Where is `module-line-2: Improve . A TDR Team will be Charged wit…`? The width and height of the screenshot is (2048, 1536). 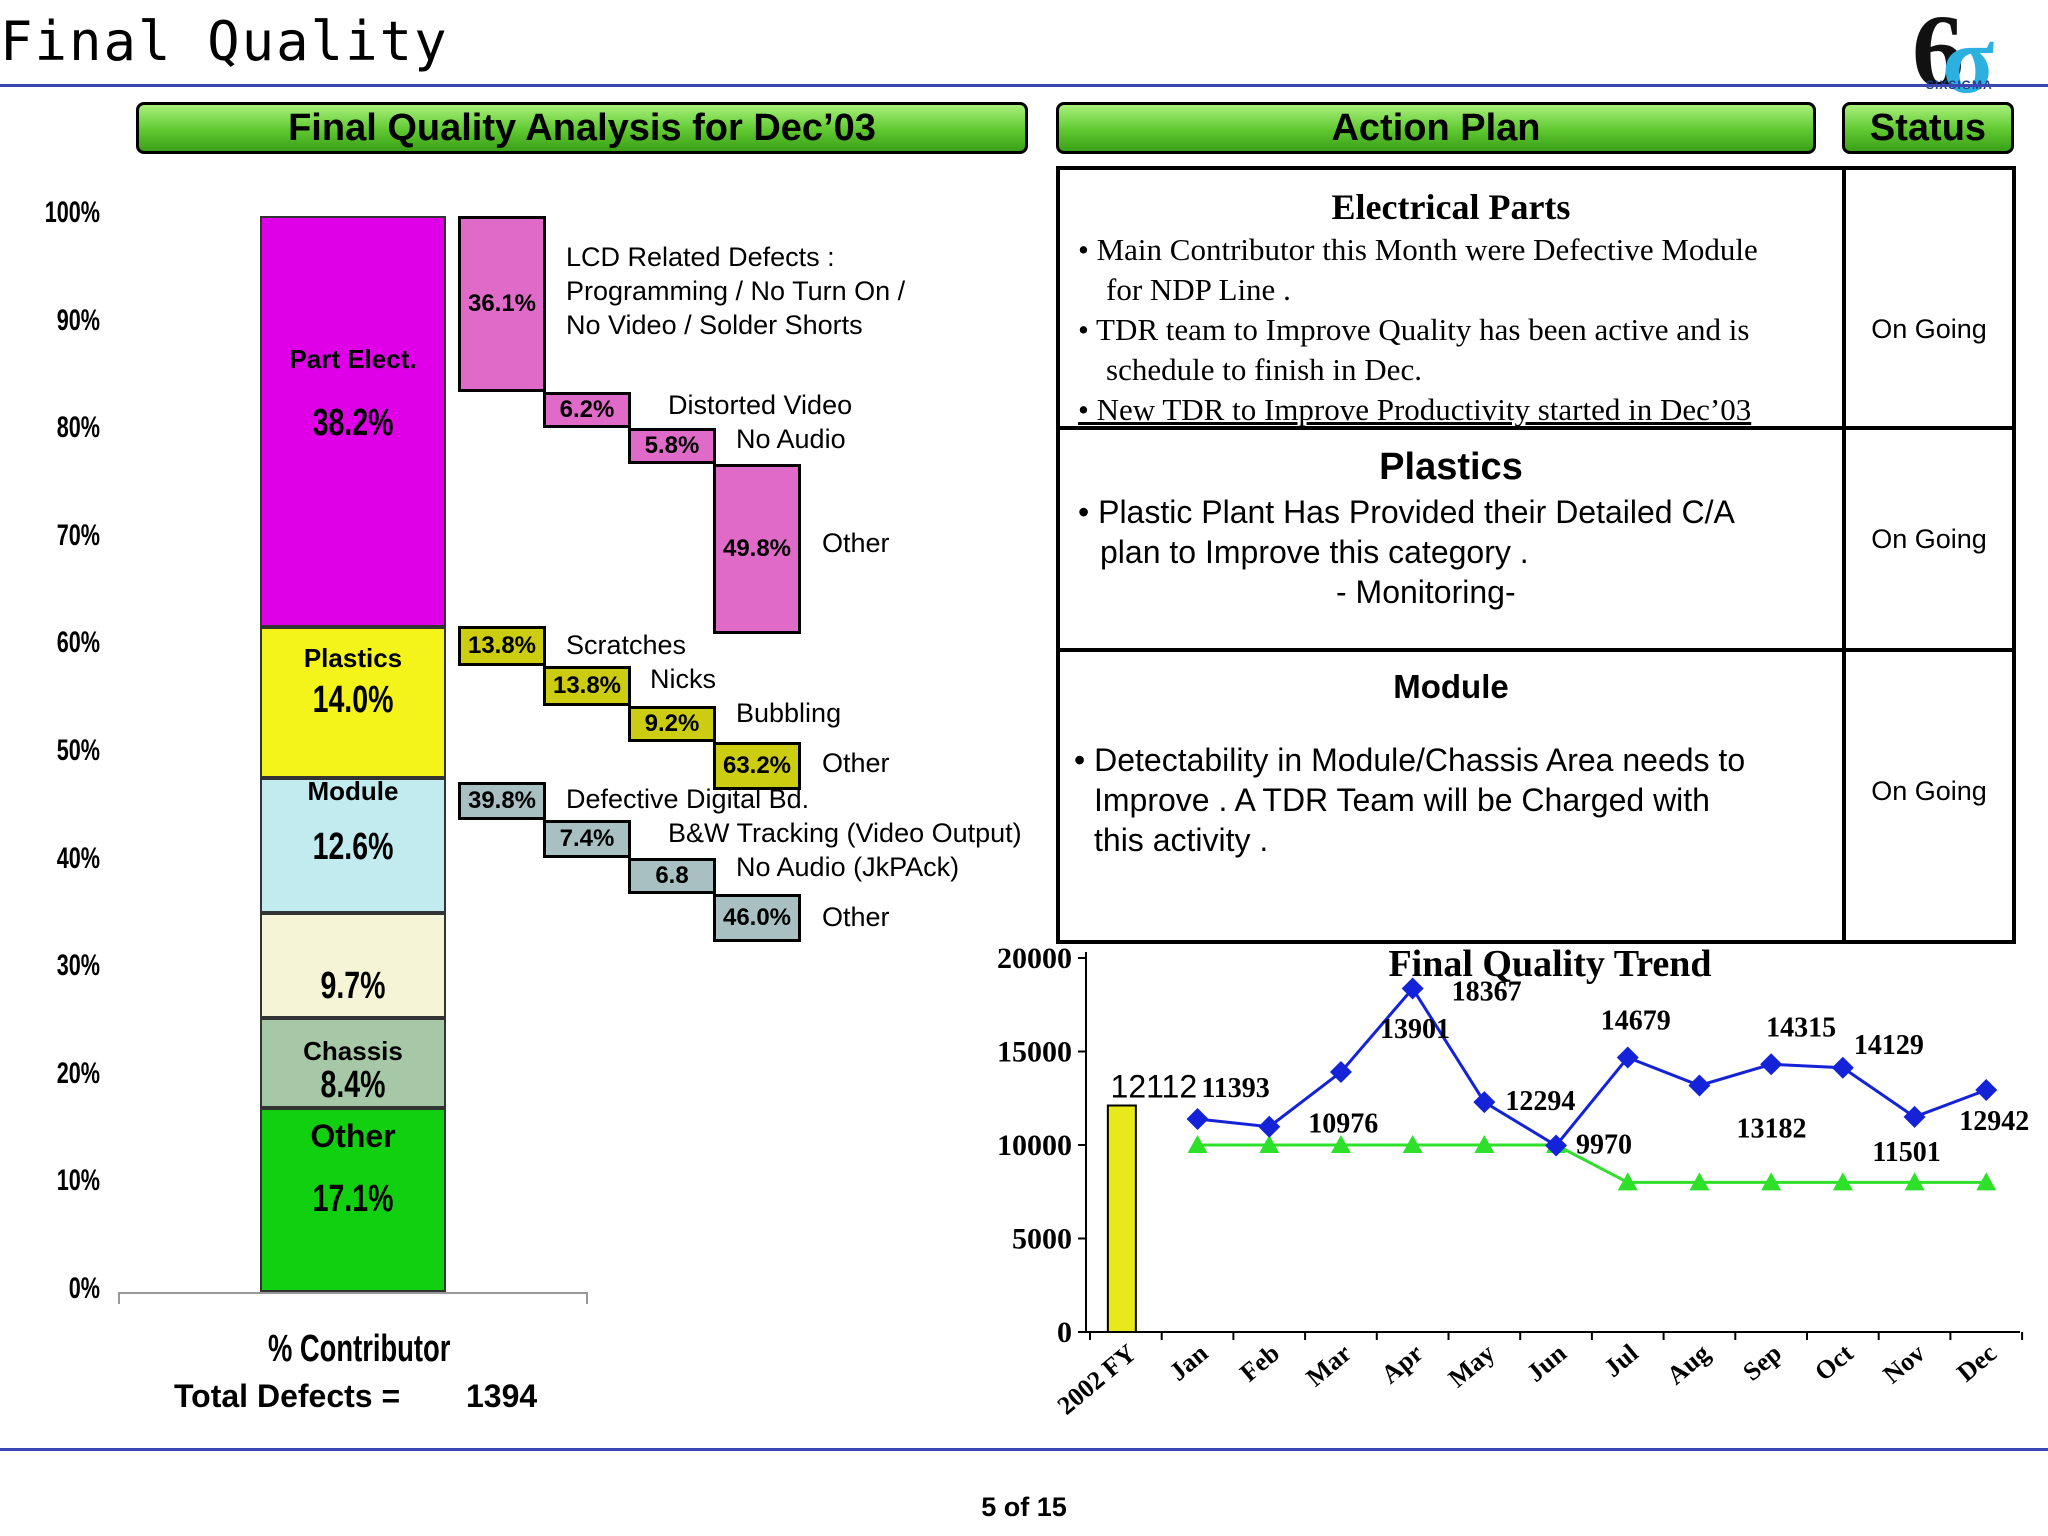 module-line-2: Improve . A TDR Team will be Charged wit… is located at coordinates (1402, 800).